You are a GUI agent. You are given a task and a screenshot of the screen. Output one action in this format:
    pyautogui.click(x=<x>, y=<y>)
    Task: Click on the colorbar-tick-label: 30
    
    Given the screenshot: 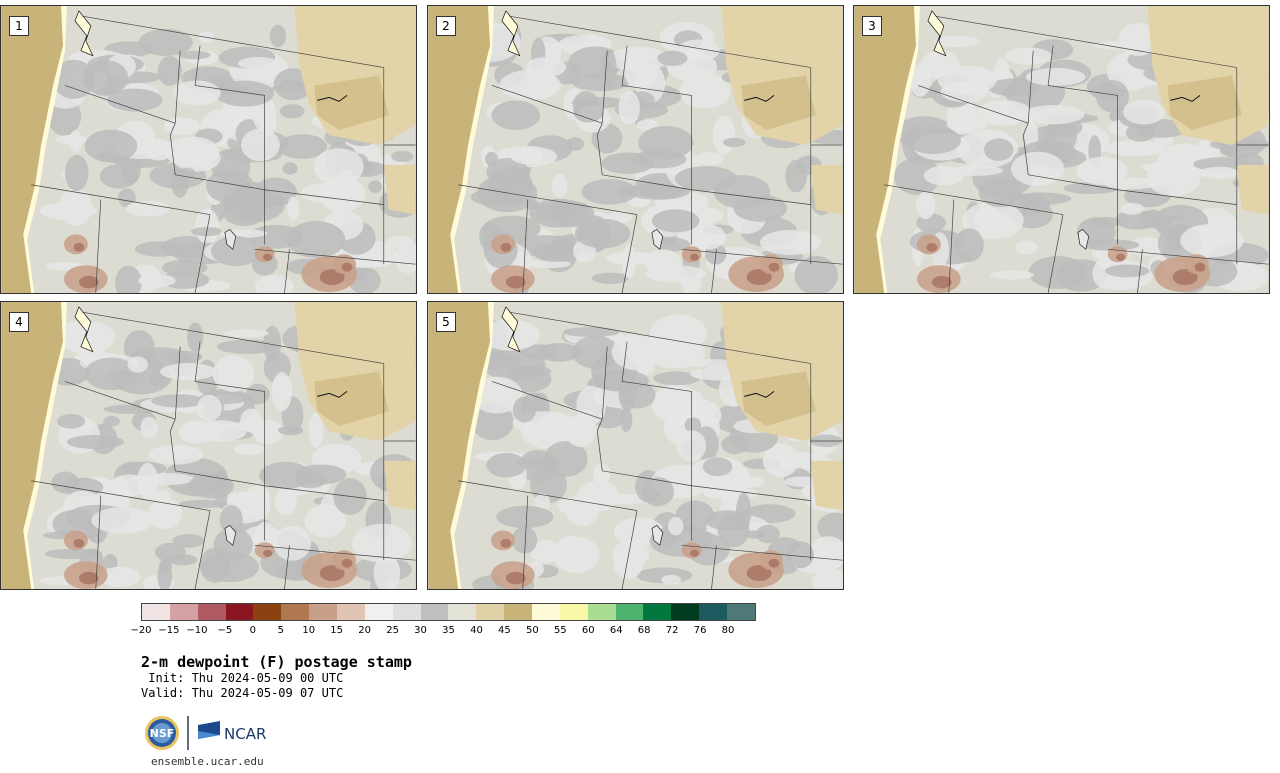 What is the action you would take?
    pyautogui.click(x=420, y=630)
    